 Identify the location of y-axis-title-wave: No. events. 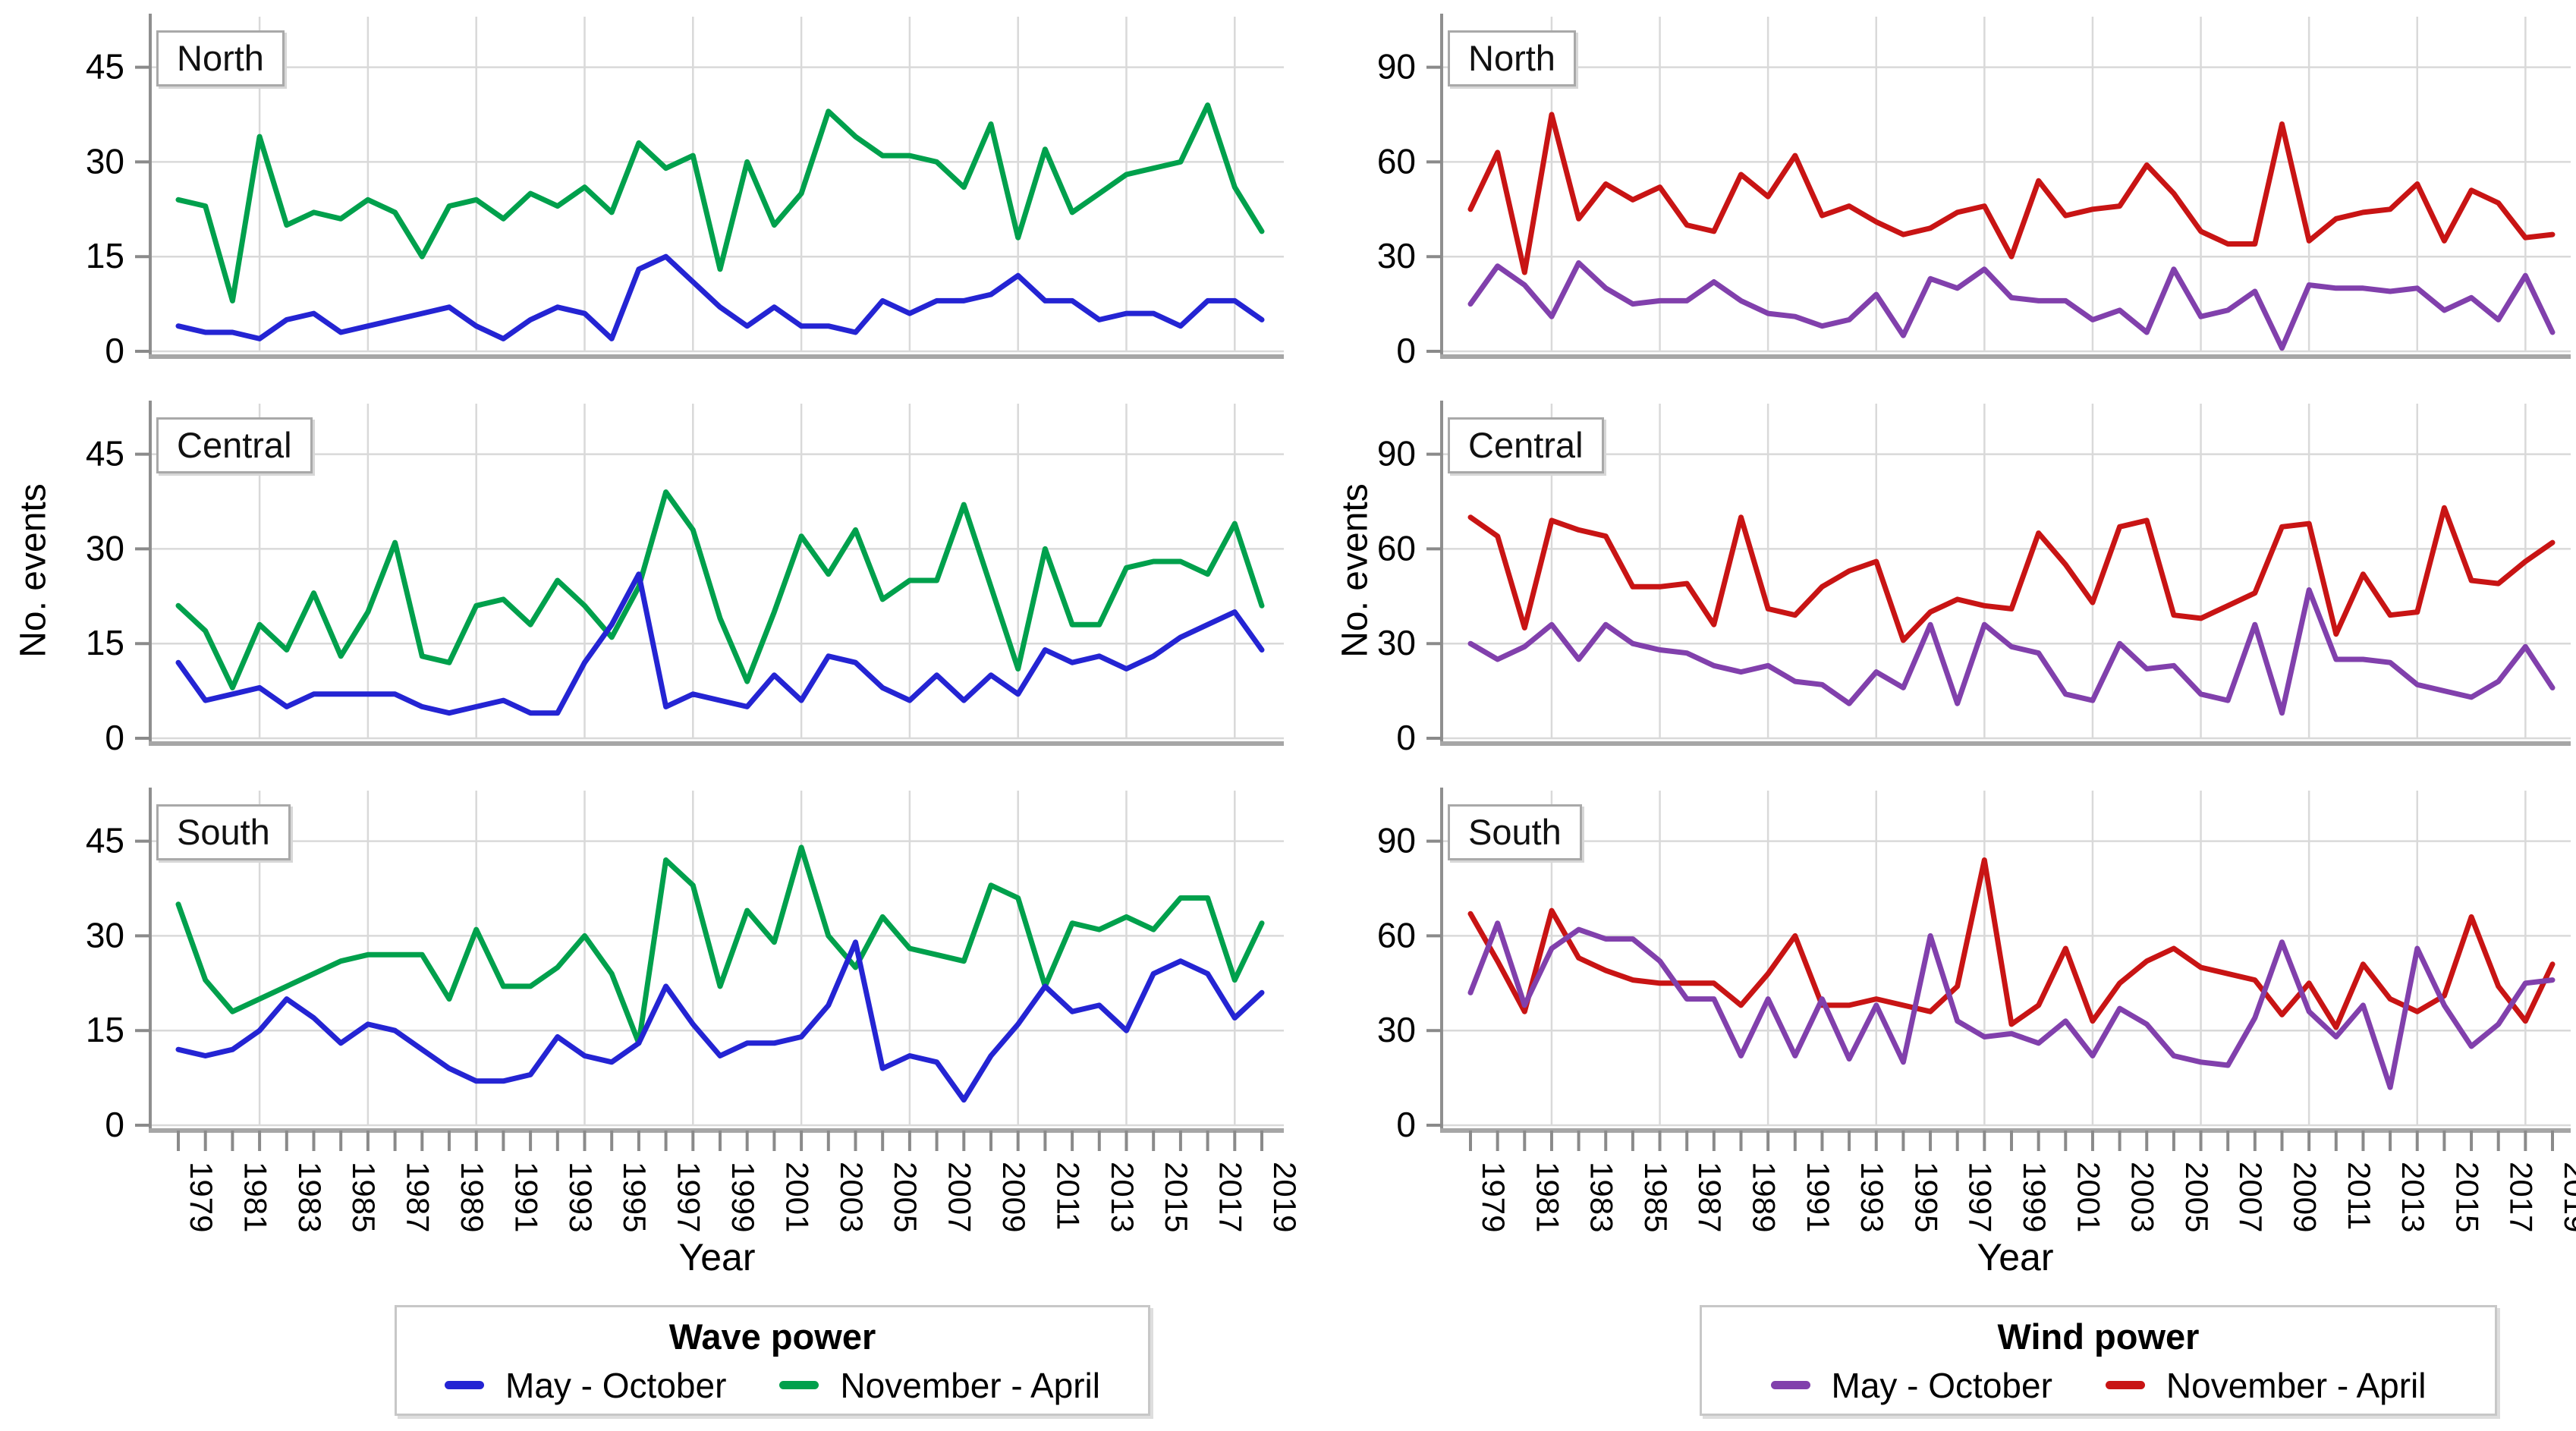
(33, 570).